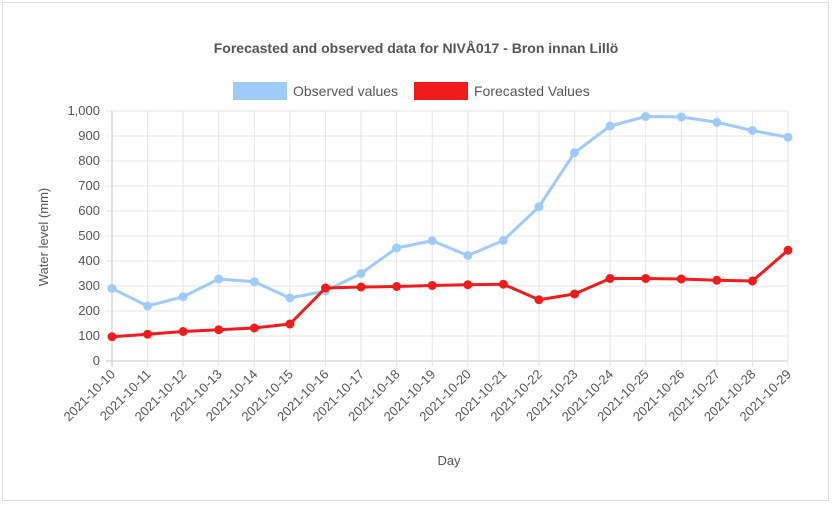  Describe the element at coordinates (89, 310) in the screenshot. I see `y-tick-label: 200` at that location.